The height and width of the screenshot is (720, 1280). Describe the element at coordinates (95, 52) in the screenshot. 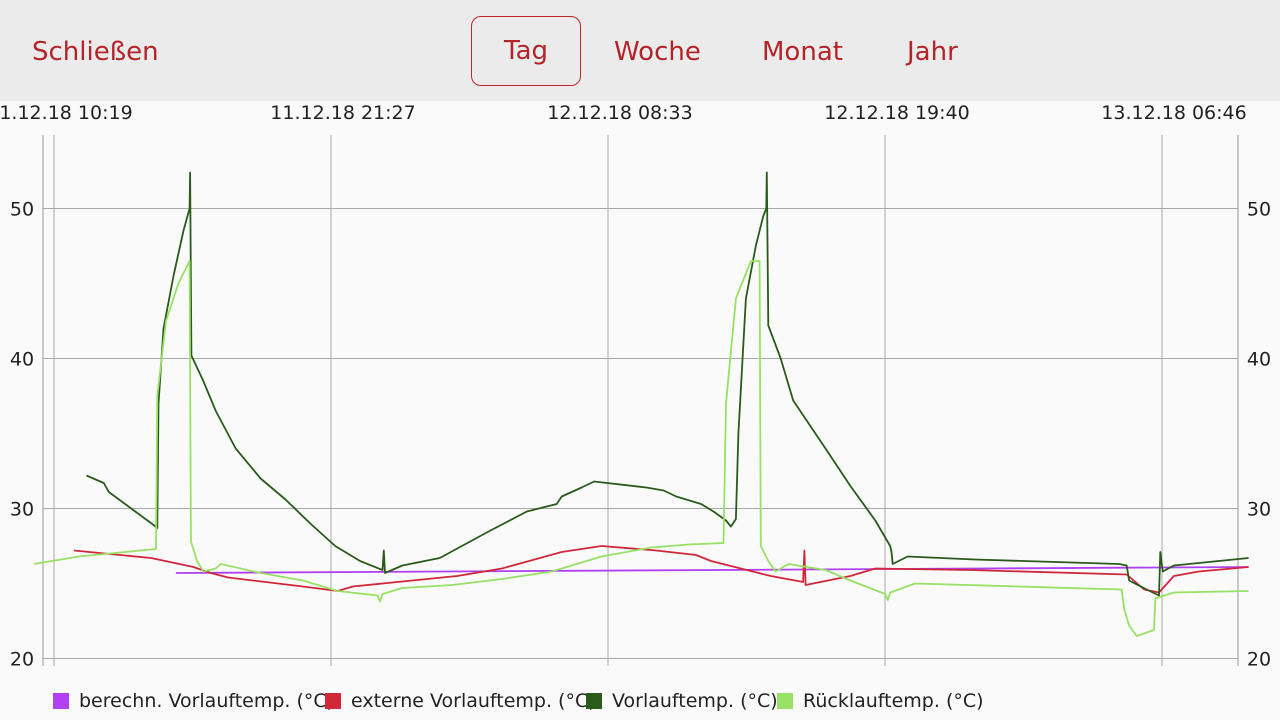

I see `close-button: Schließen` at that location.